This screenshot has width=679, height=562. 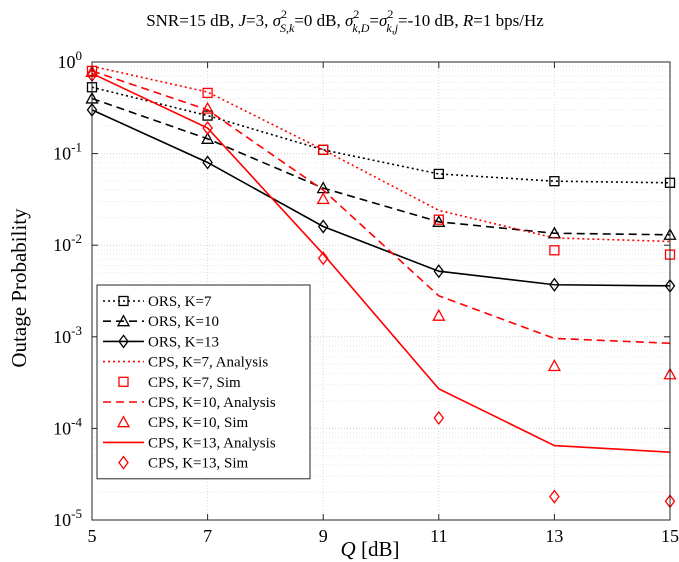 I want to click on x-axis-label: Q [dB], so click(x=370, y=549).